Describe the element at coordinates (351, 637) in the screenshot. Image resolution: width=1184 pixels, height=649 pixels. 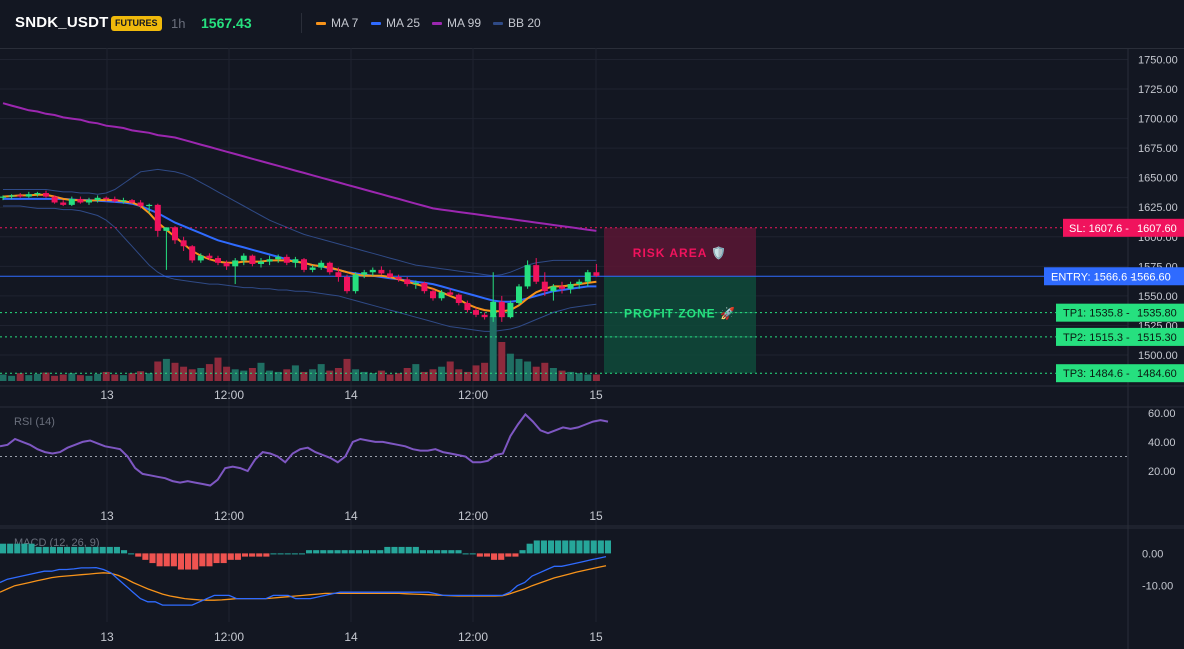
I see `time-tick-label: 14` at that location.